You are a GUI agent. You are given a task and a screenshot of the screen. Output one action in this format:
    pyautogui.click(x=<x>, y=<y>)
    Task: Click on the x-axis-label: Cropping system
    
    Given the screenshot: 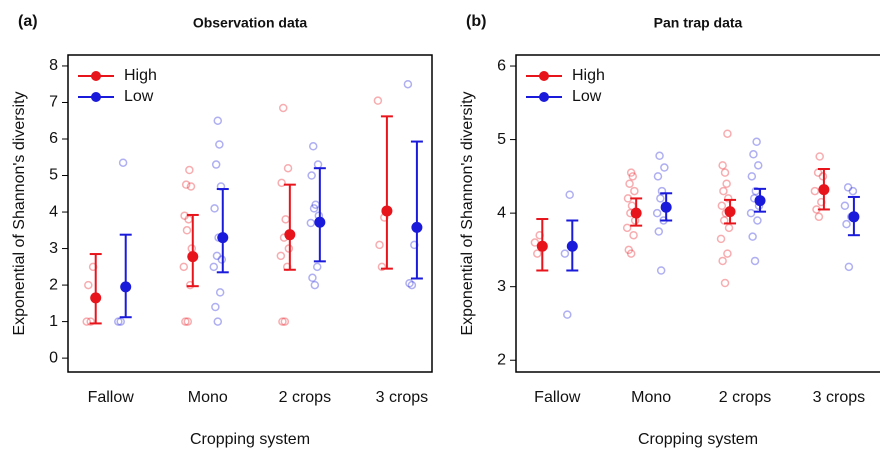 What is the action you would take?
    pyautogui.click(x=698, y=439)
    